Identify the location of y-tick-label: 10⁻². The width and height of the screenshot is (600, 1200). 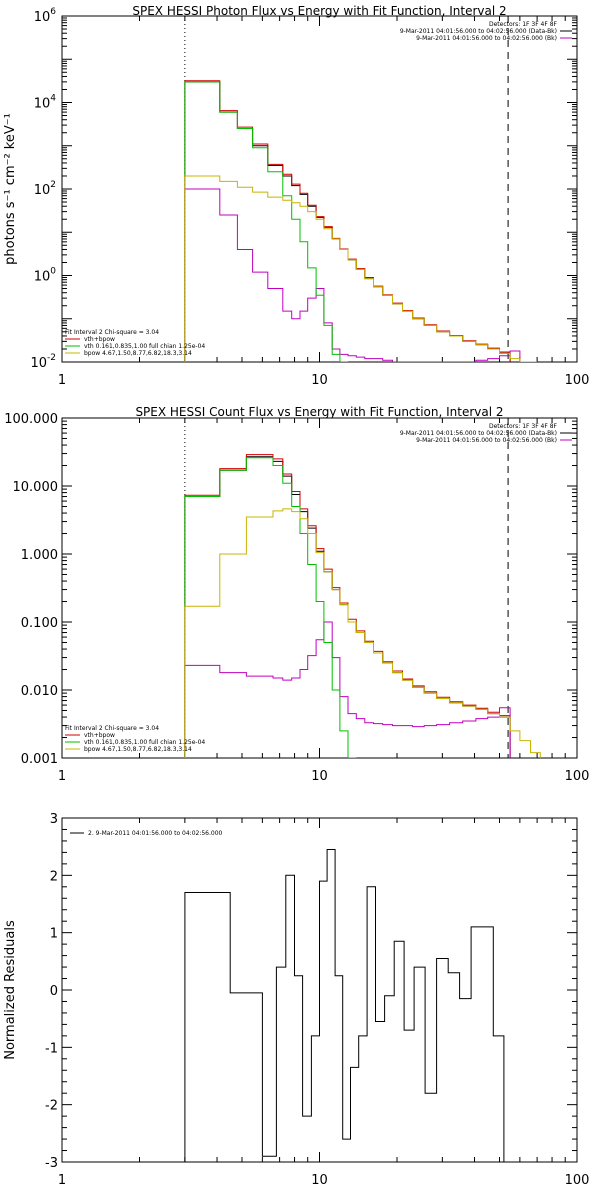
(43, 362).